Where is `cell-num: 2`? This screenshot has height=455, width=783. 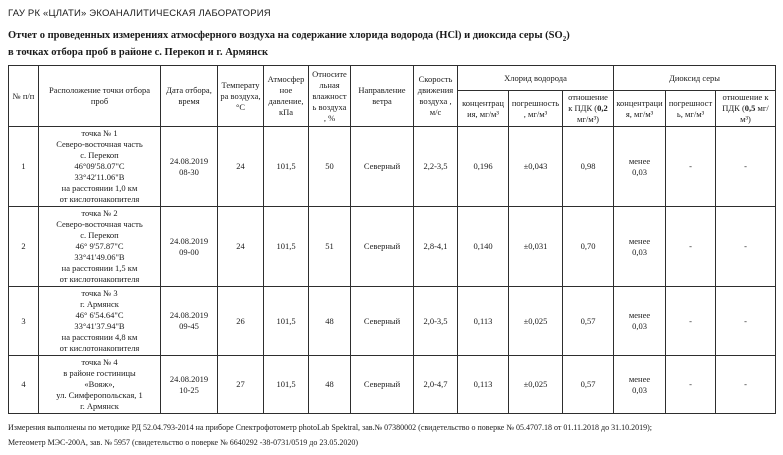 cell-num: 2 is located at coordinates (23, 247).